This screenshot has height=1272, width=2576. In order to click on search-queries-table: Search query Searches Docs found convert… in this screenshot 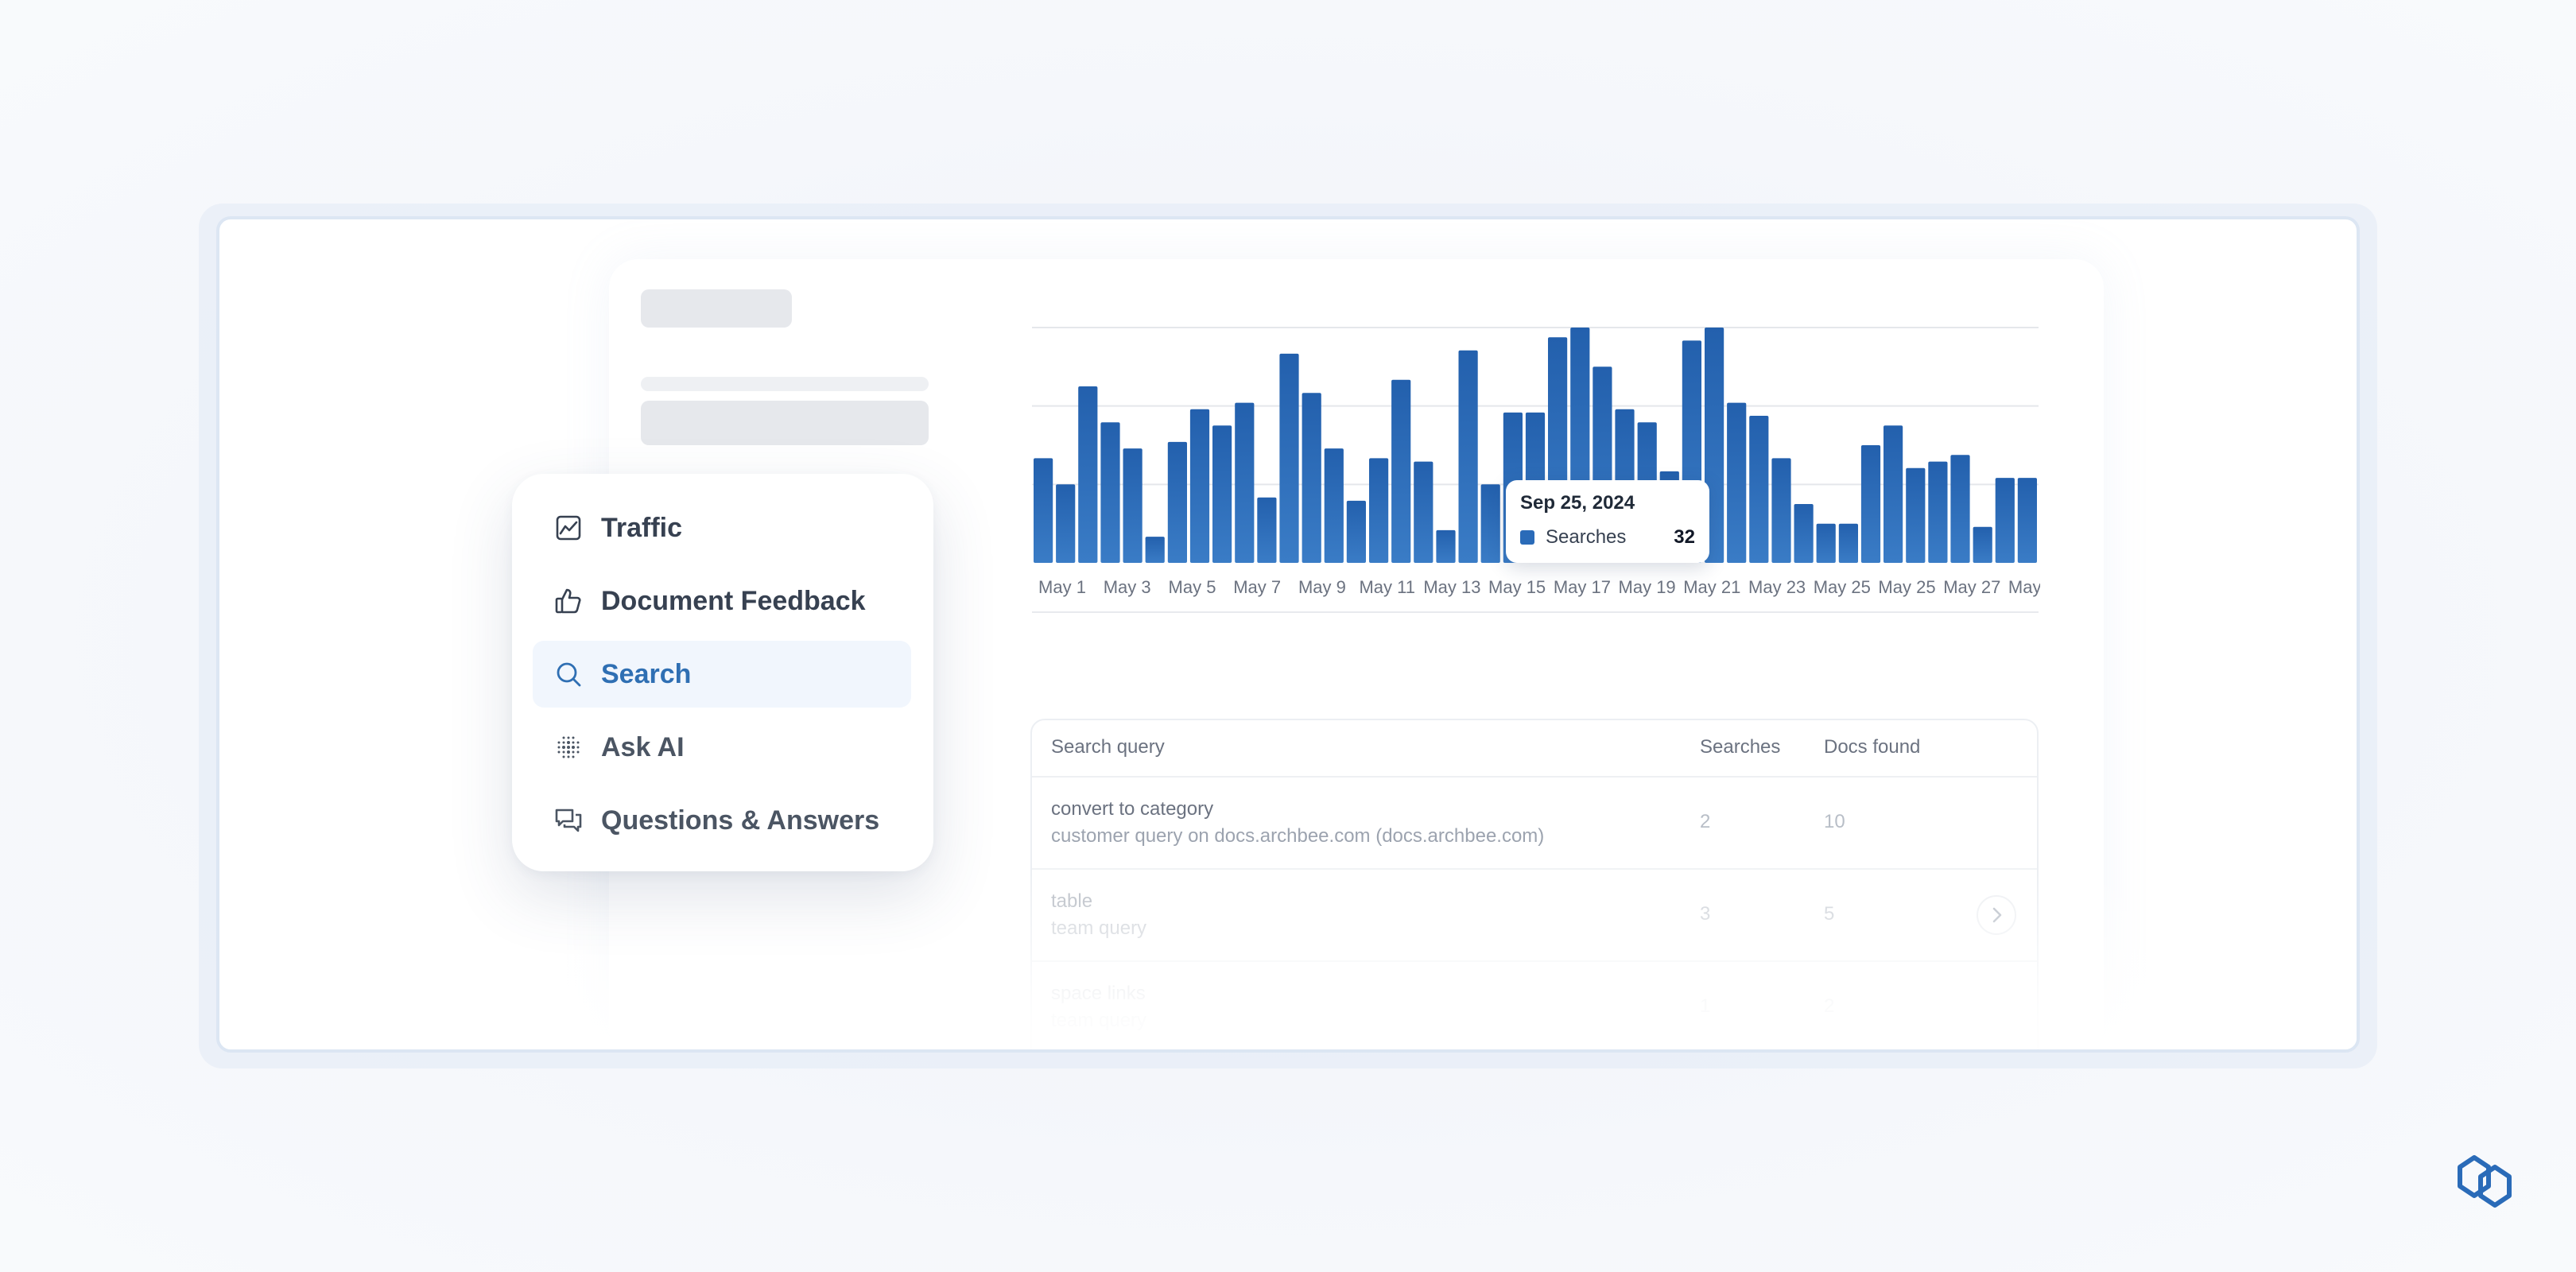, I will do `click(1535, 884)`.